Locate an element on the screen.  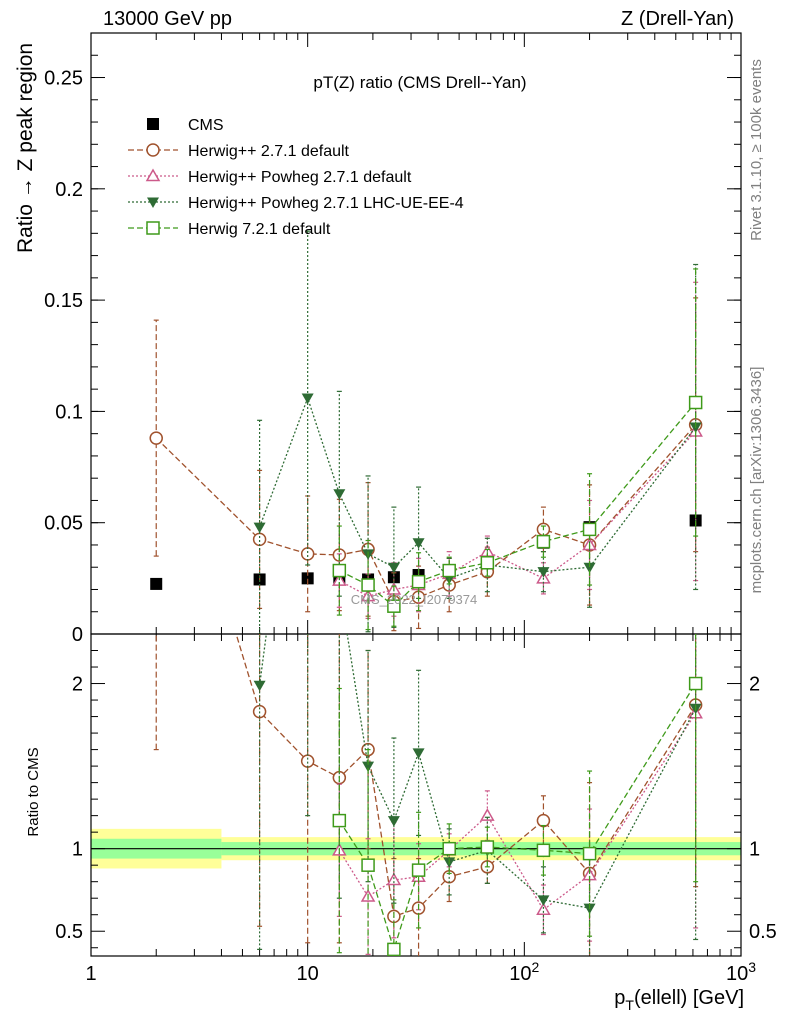
y-tick-label-right: 2 is located at coordinates (754, 685).